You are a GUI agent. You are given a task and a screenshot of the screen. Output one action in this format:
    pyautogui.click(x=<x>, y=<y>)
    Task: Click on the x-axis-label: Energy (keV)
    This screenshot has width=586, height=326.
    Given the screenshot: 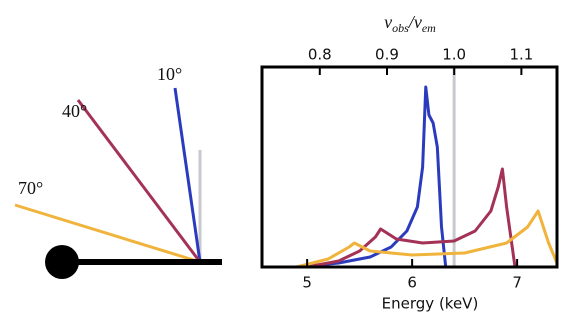 What is the action you would take?
    pyautogui.click(x=430, y=304)
    